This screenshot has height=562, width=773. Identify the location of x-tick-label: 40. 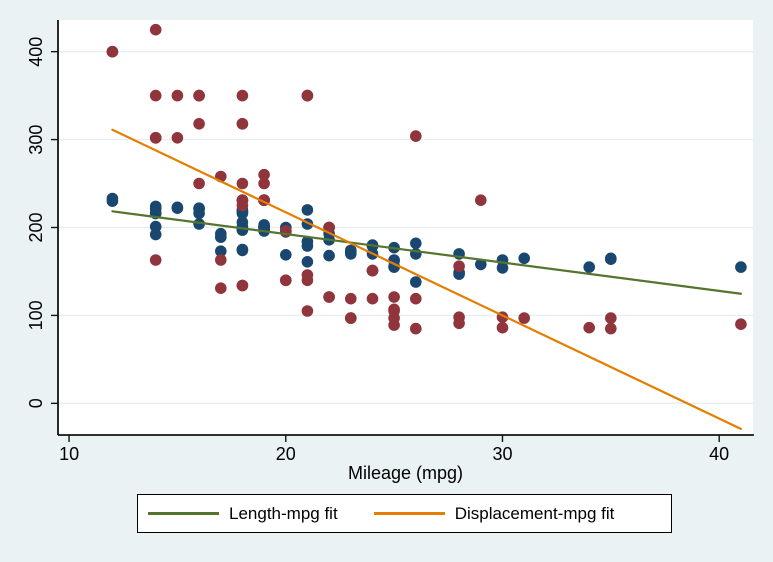
(719, 454).